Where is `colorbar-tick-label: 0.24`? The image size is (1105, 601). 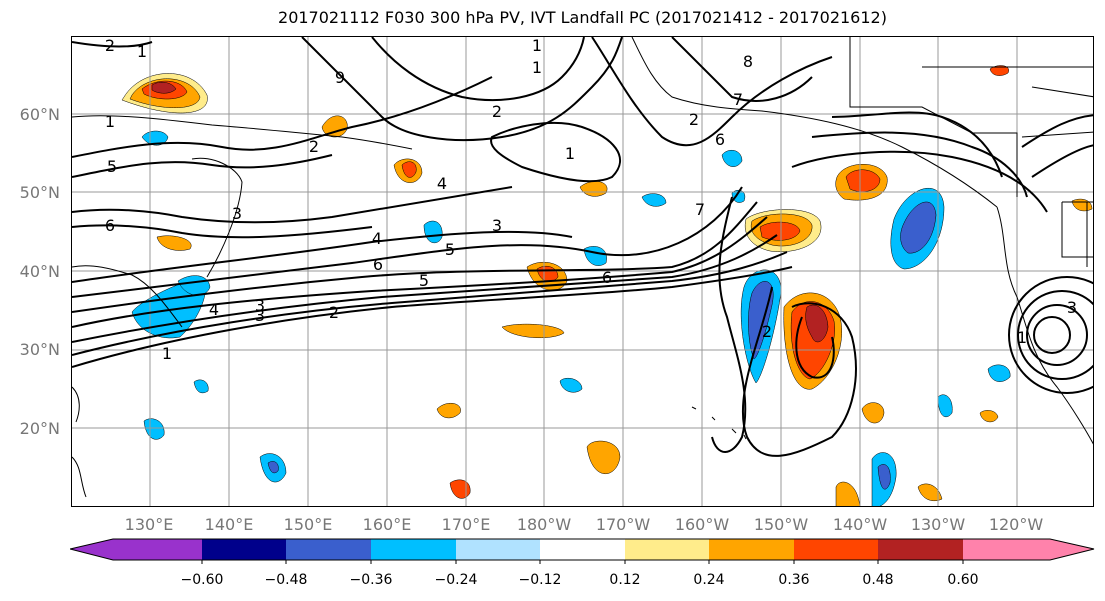 colorbar-tick-label: 0.24 is located at coordinates (709, 580).